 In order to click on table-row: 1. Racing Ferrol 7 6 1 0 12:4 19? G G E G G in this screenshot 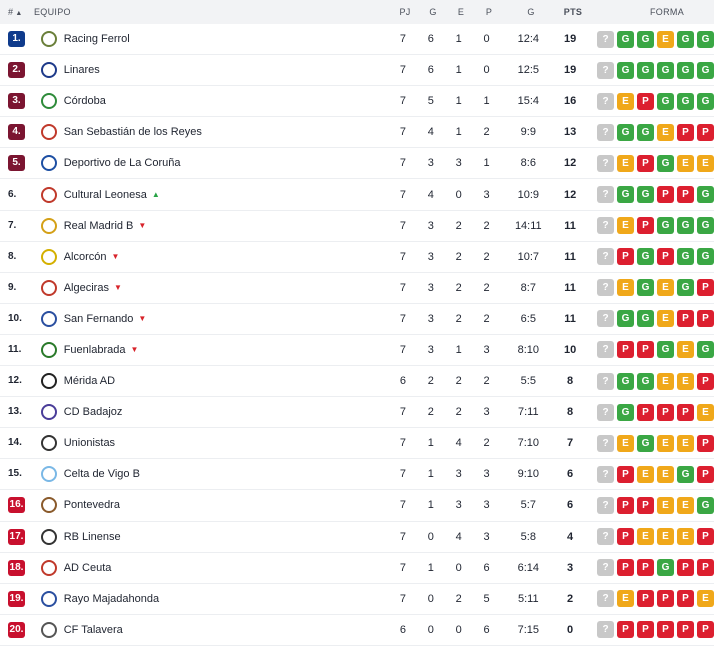, I will do `click(357, 40)`.